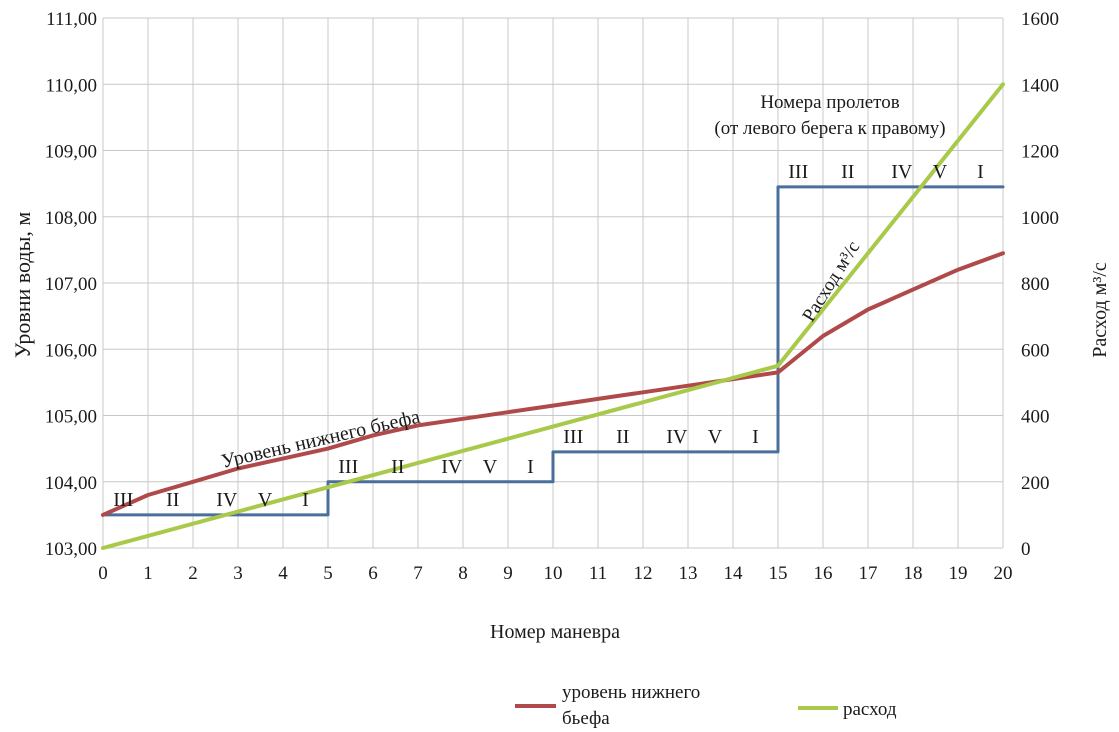 The width and height of the screenshot is (1119, 732). What do you see at coordinates (823, 573) in the screenshot?
I see `x-tick-label: 16` at bounding box center [823, 573].